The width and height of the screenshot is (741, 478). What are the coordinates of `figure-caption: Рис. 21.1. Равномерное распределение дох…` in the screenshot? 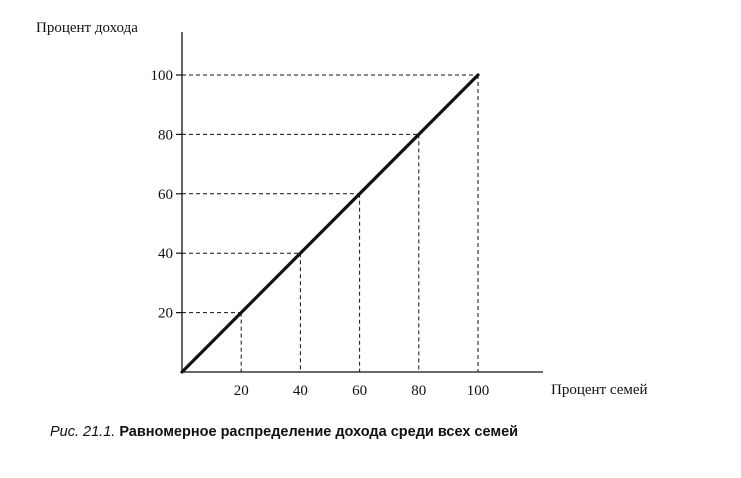 It's located at (284, 432).